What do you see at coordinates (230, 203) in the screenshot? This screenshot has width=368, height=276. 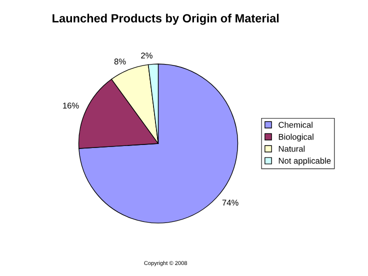 I see `data-label: 74%` at bounding box center [230, 203].